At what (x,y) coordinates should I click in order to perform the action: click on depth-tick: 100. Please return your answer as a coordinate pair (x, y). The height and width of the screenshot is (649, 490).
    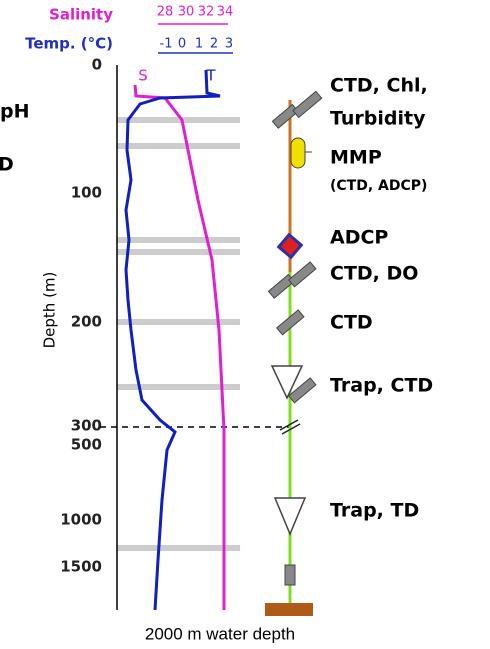
    Looking at the image, I should click on (86, 193).